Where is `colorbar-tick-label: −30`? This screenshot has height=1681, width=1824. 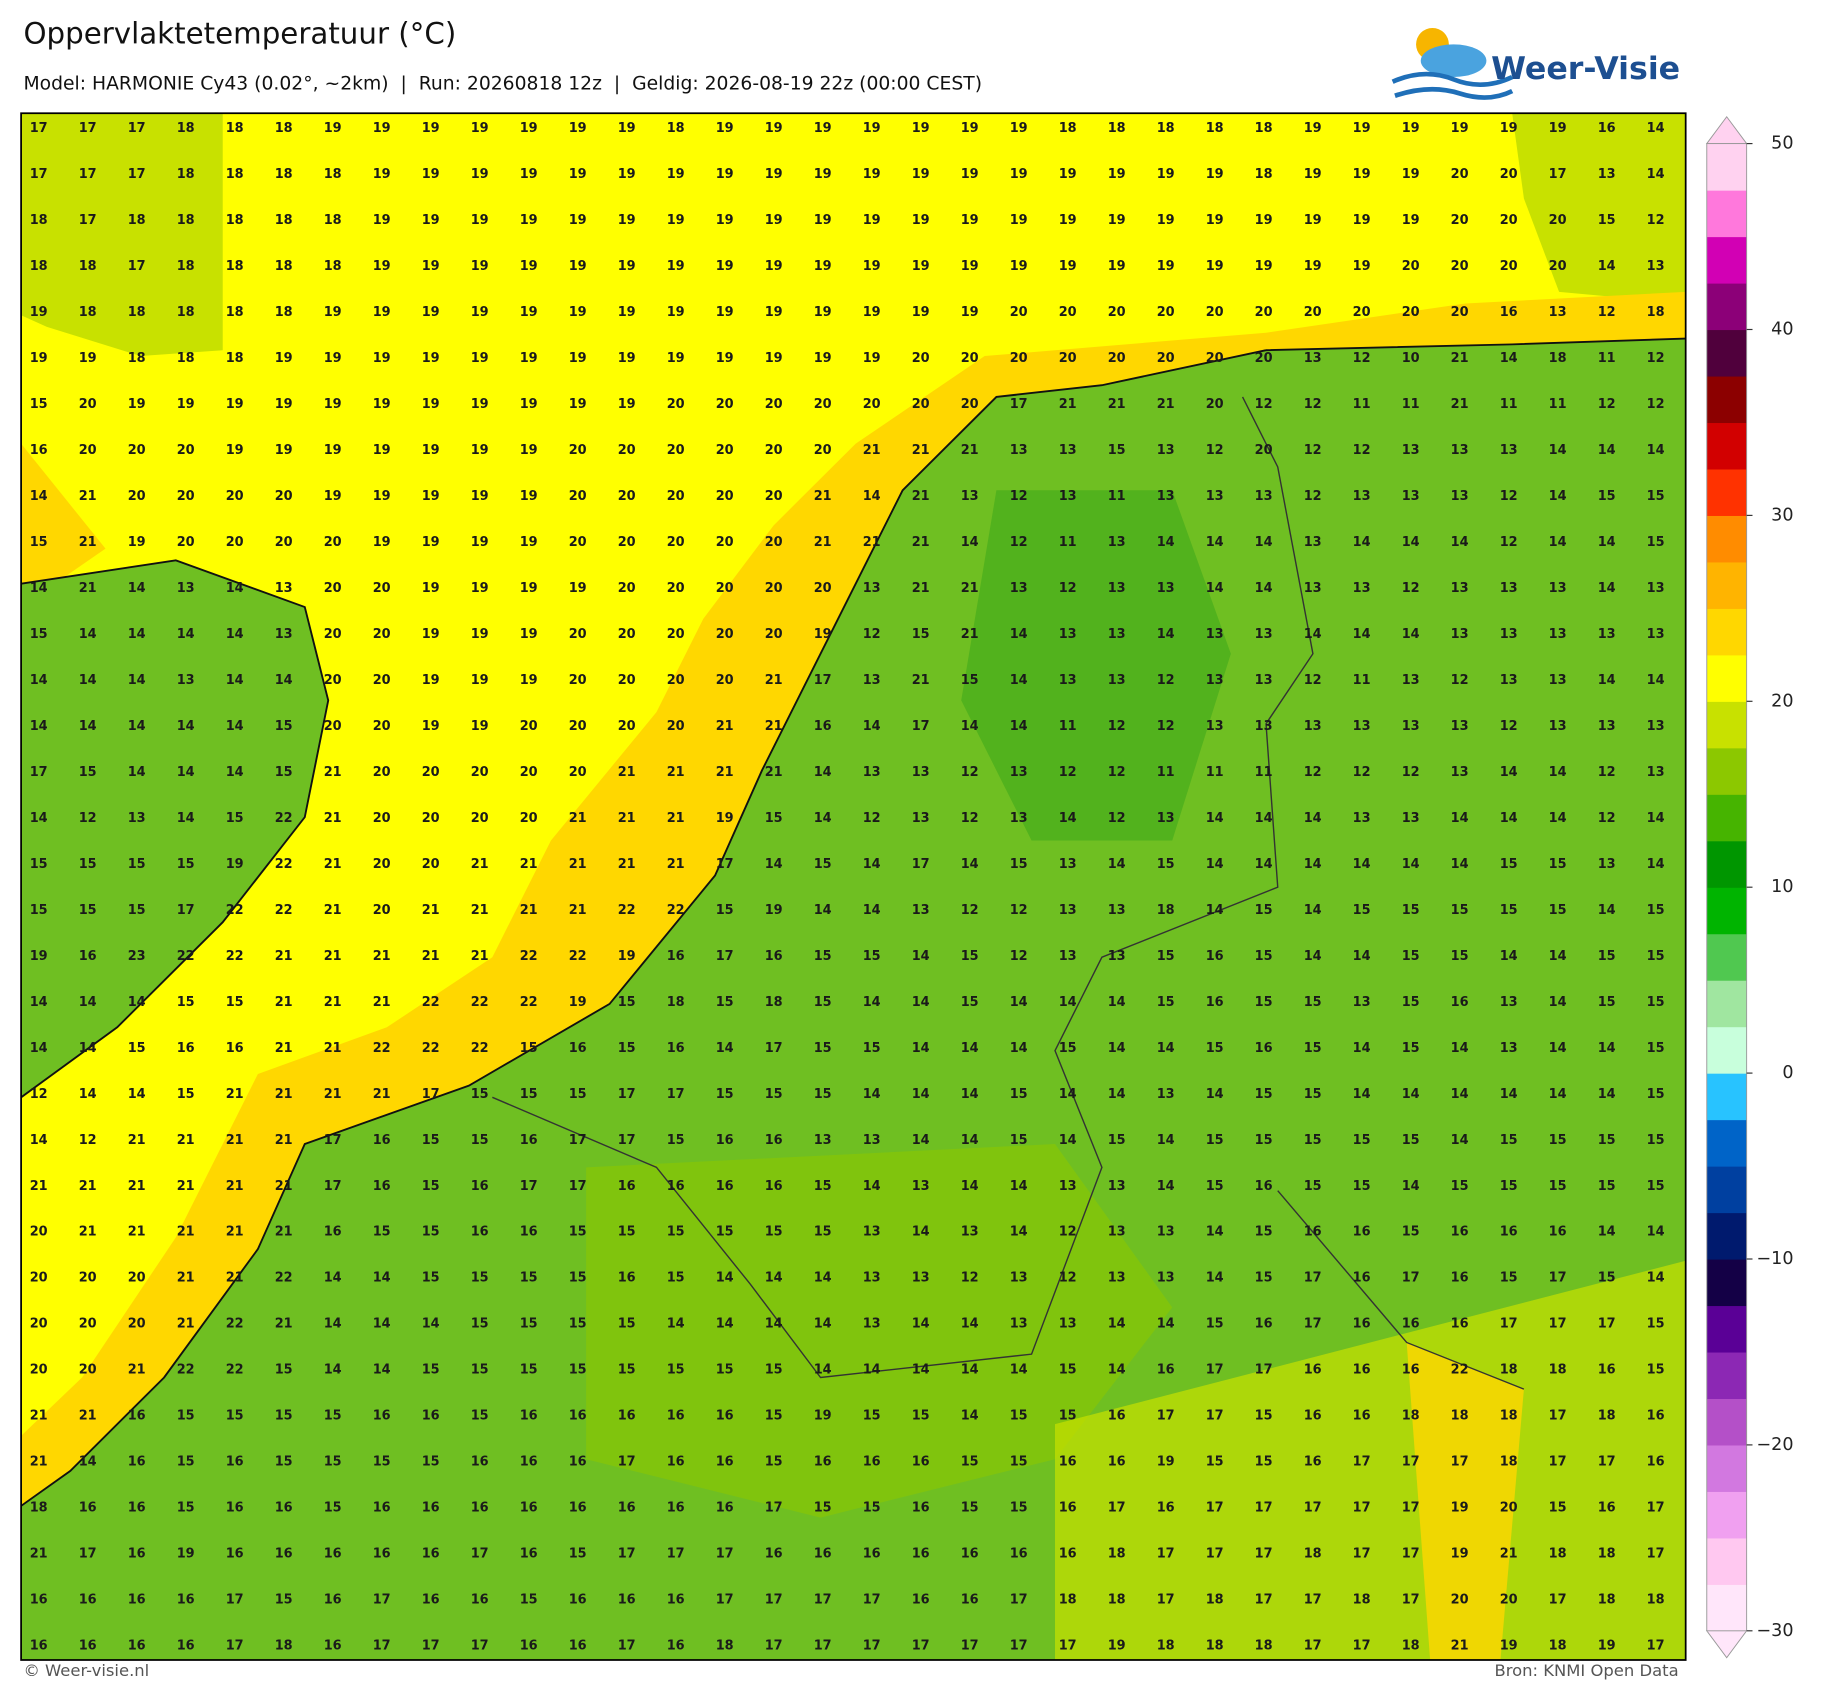
colorbar-tick-label: −30 is located at coordinates (1774, 1631).